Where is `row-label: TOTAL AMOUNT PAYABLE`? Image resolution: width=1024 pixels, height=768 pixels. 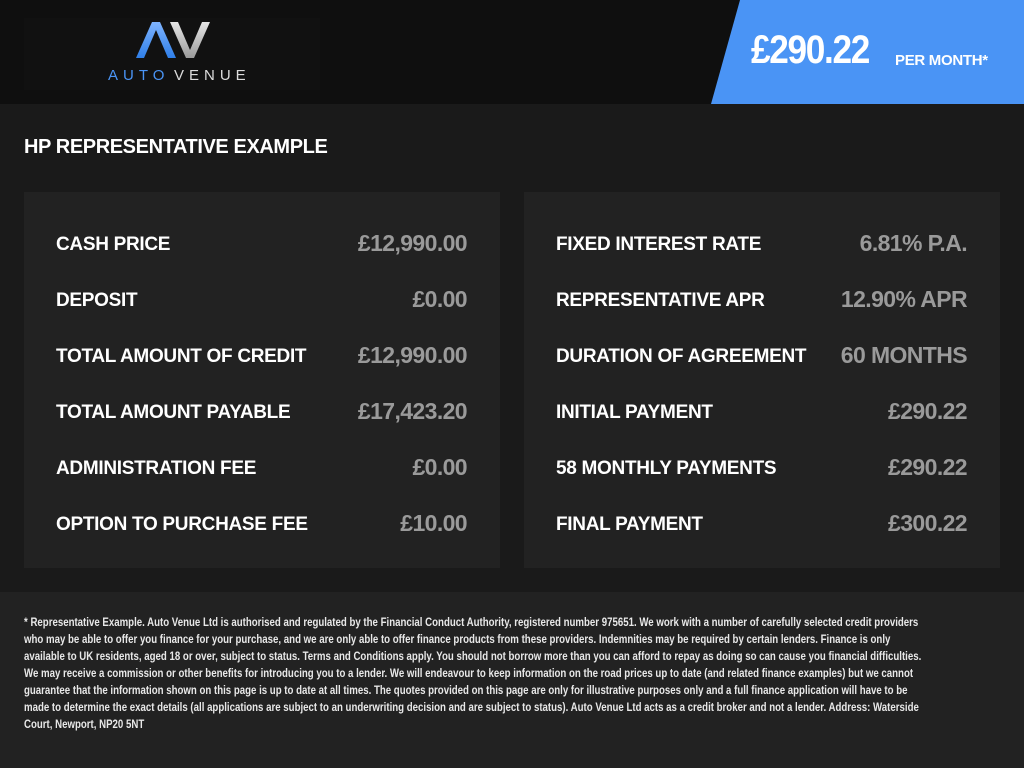 row-label: TOTAL AMOUNT PAYABLE is located at coordinates (173, 412).